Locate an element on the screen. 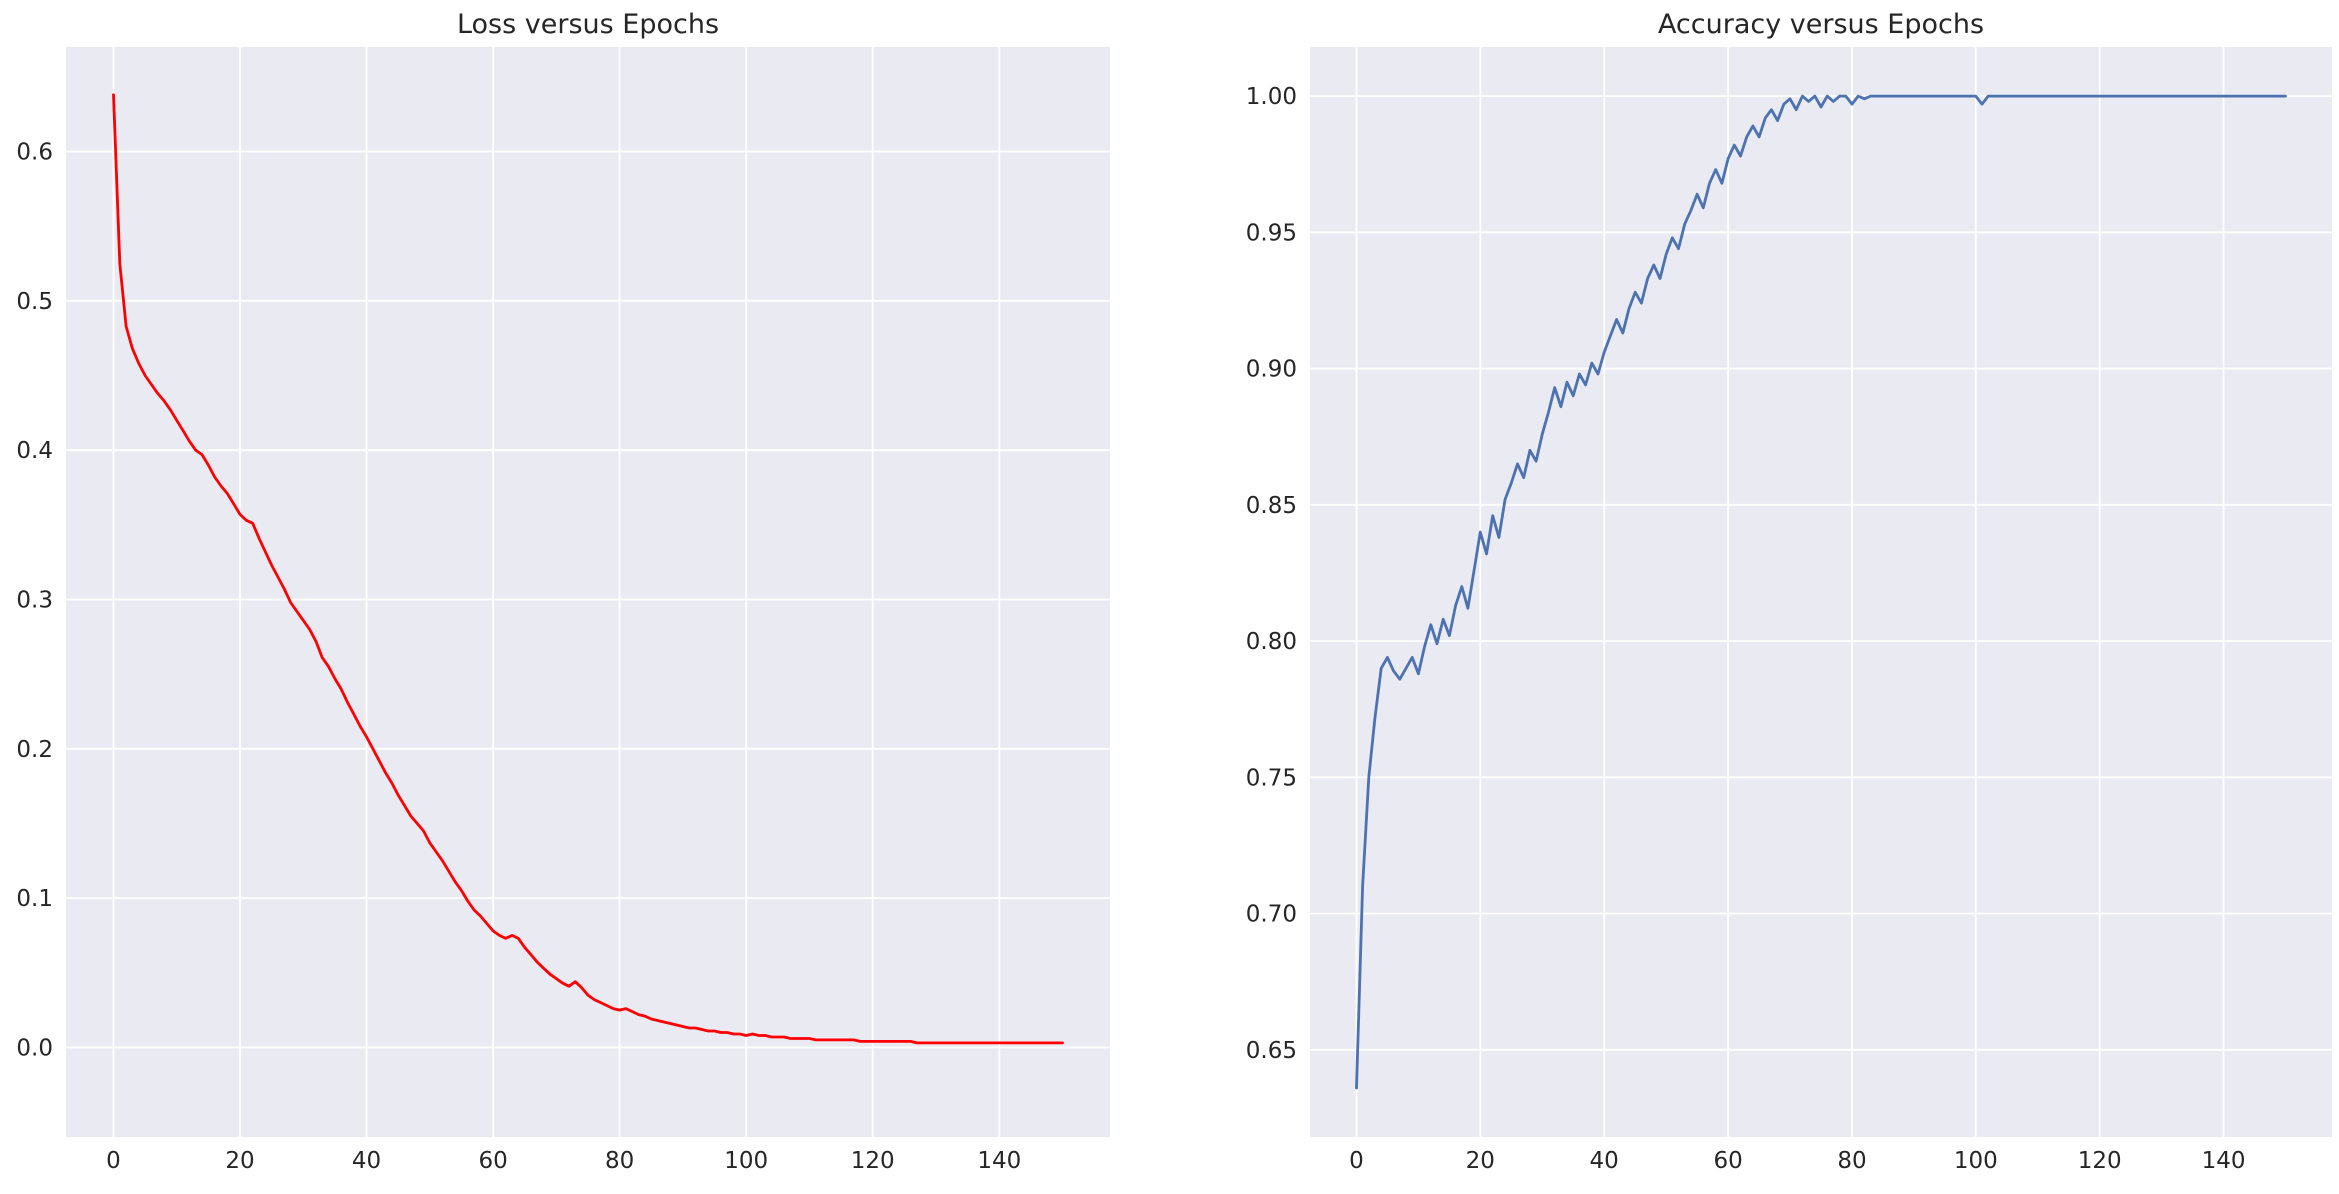  svg-text: 0.6 is located at coordinates (34, 153).